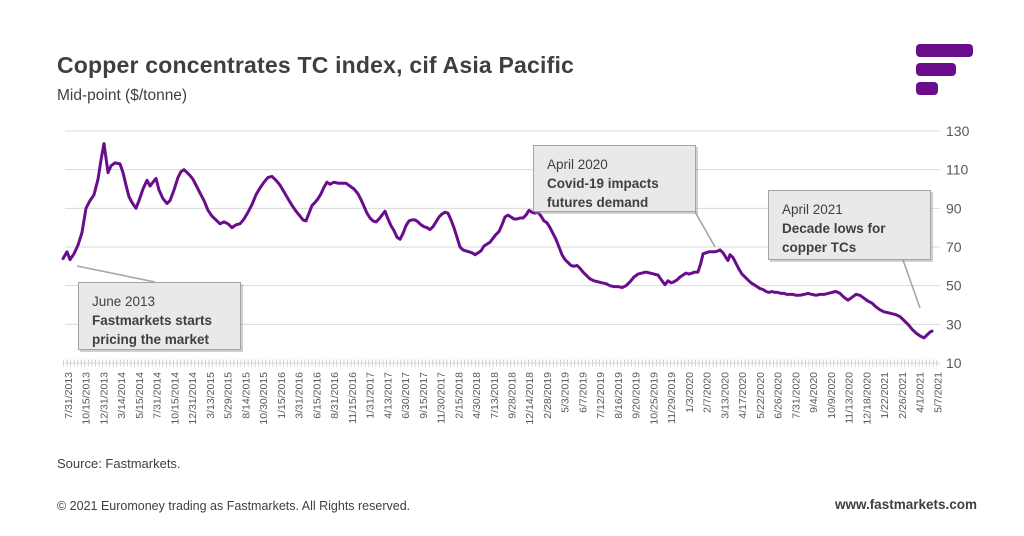  Describe the element at coordinates (927, 88) in the screenshot. I see `logo-bar-bottom` at that location.